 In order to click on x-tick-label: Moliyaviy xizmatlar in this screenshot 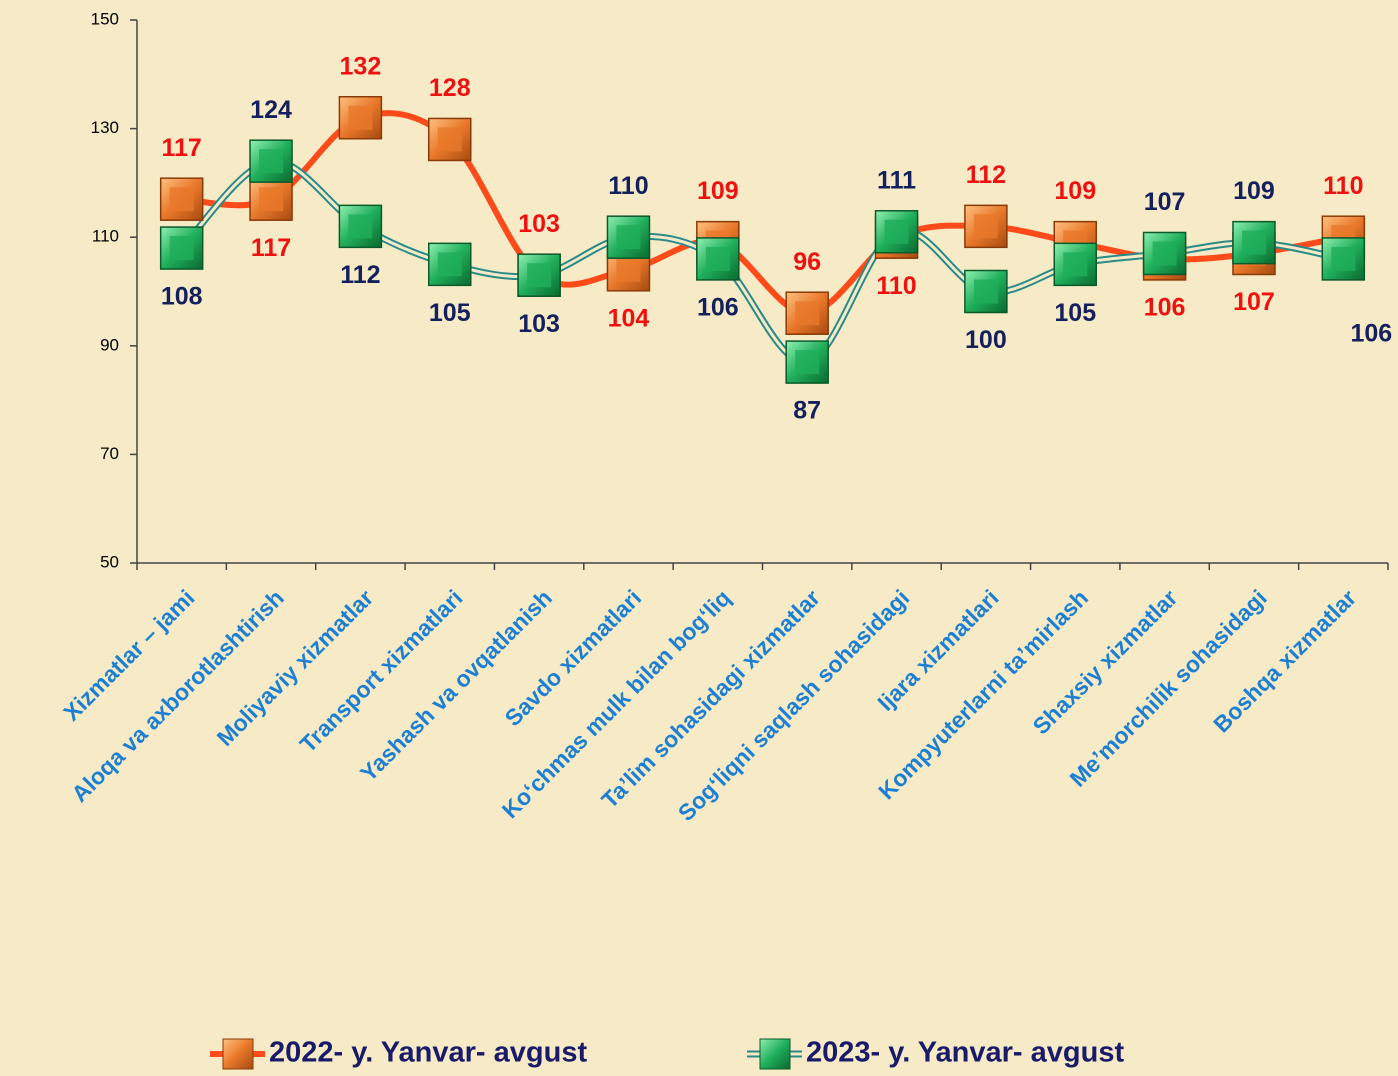, I will do `click(295, 667)`.